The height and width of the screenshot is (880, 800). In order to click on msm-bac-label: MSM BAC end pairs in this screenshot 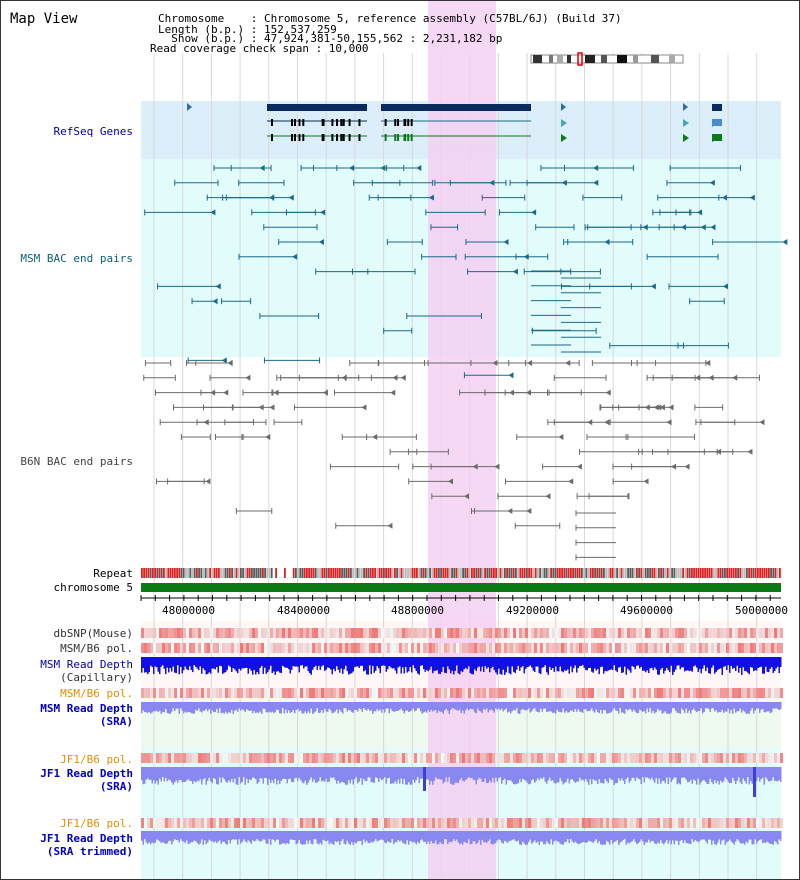, I will do `click(76, 258)`.